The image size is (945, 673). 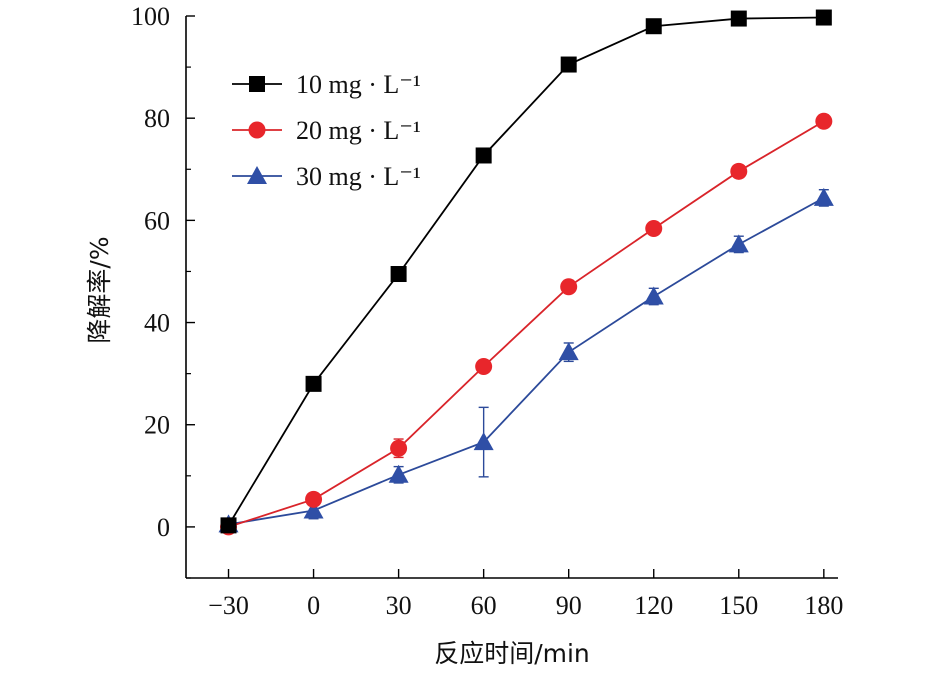 What do you see at coordinates (399, 605) in the screenshot?
I see `x-tick-label: 30` at bounding box center [399, 605].